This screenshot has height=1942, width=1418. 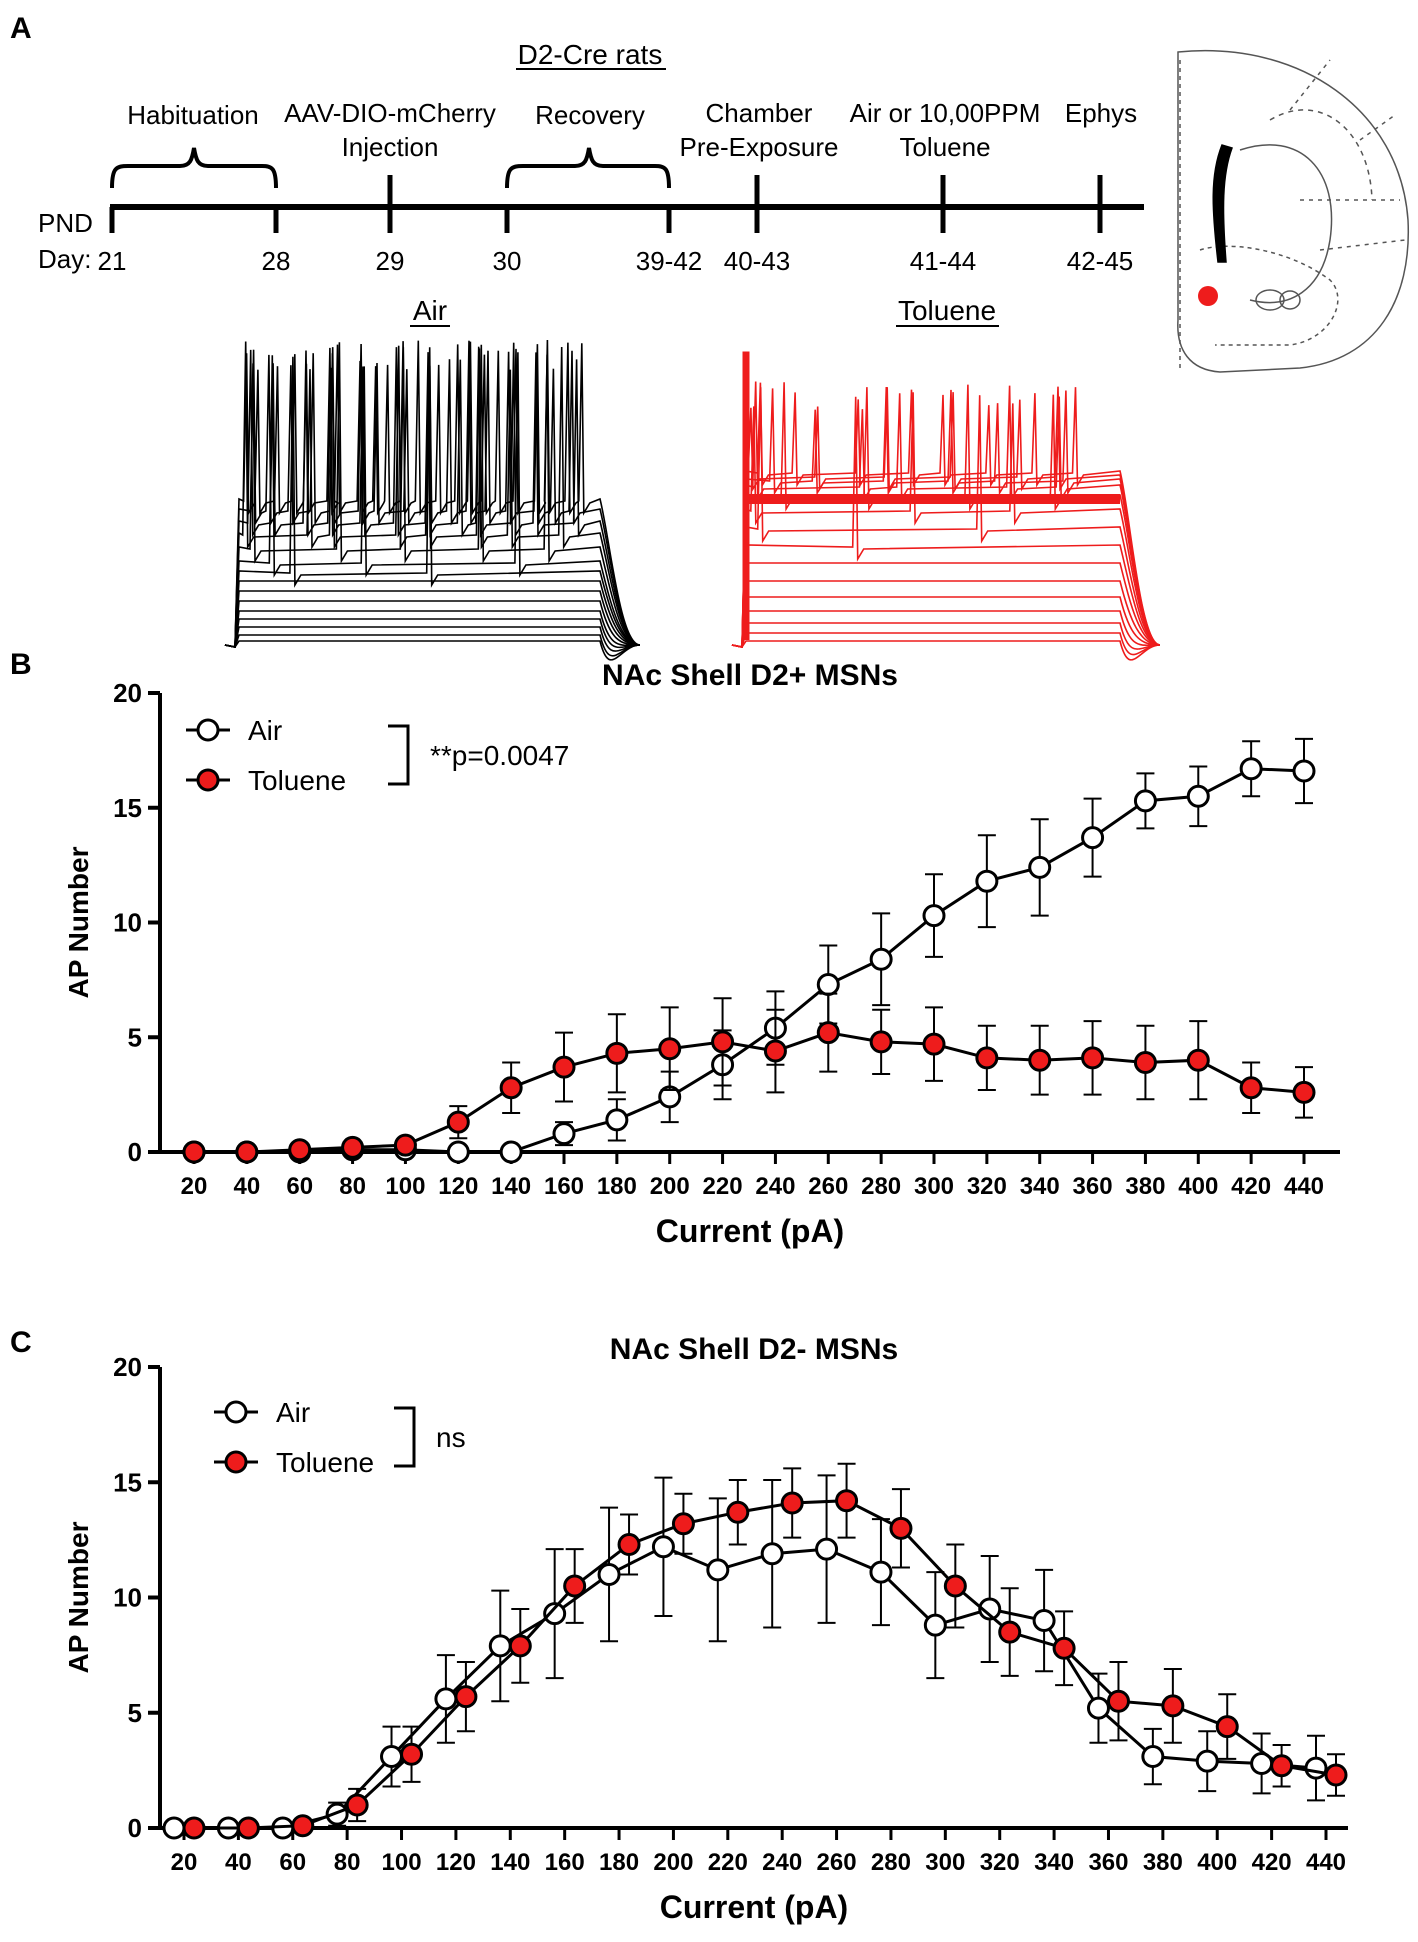 I want to click on y-tick-label: 20, so click(x=127, y=693).